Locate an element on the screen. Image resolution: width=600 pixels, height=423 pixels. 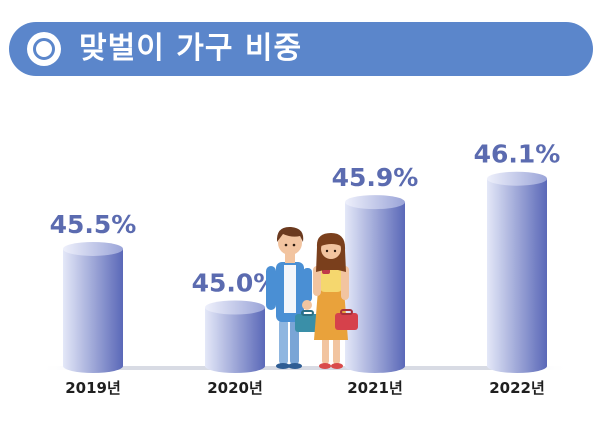
circle-bullet-icon is located at coordinates (44, 49).